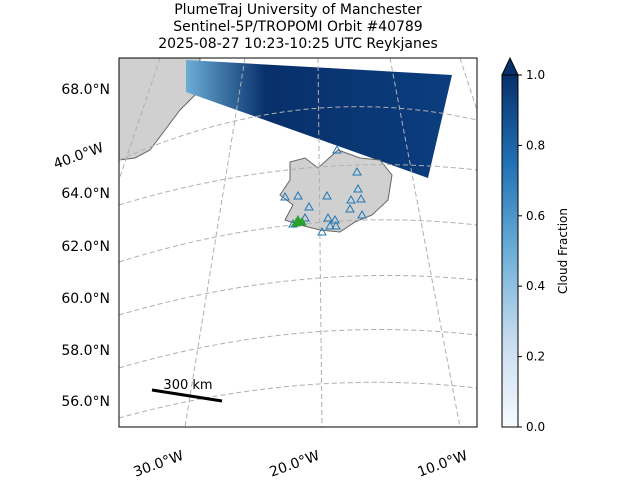  I want to click on colorbar-tick-label: 0.2, so click(535, 357).